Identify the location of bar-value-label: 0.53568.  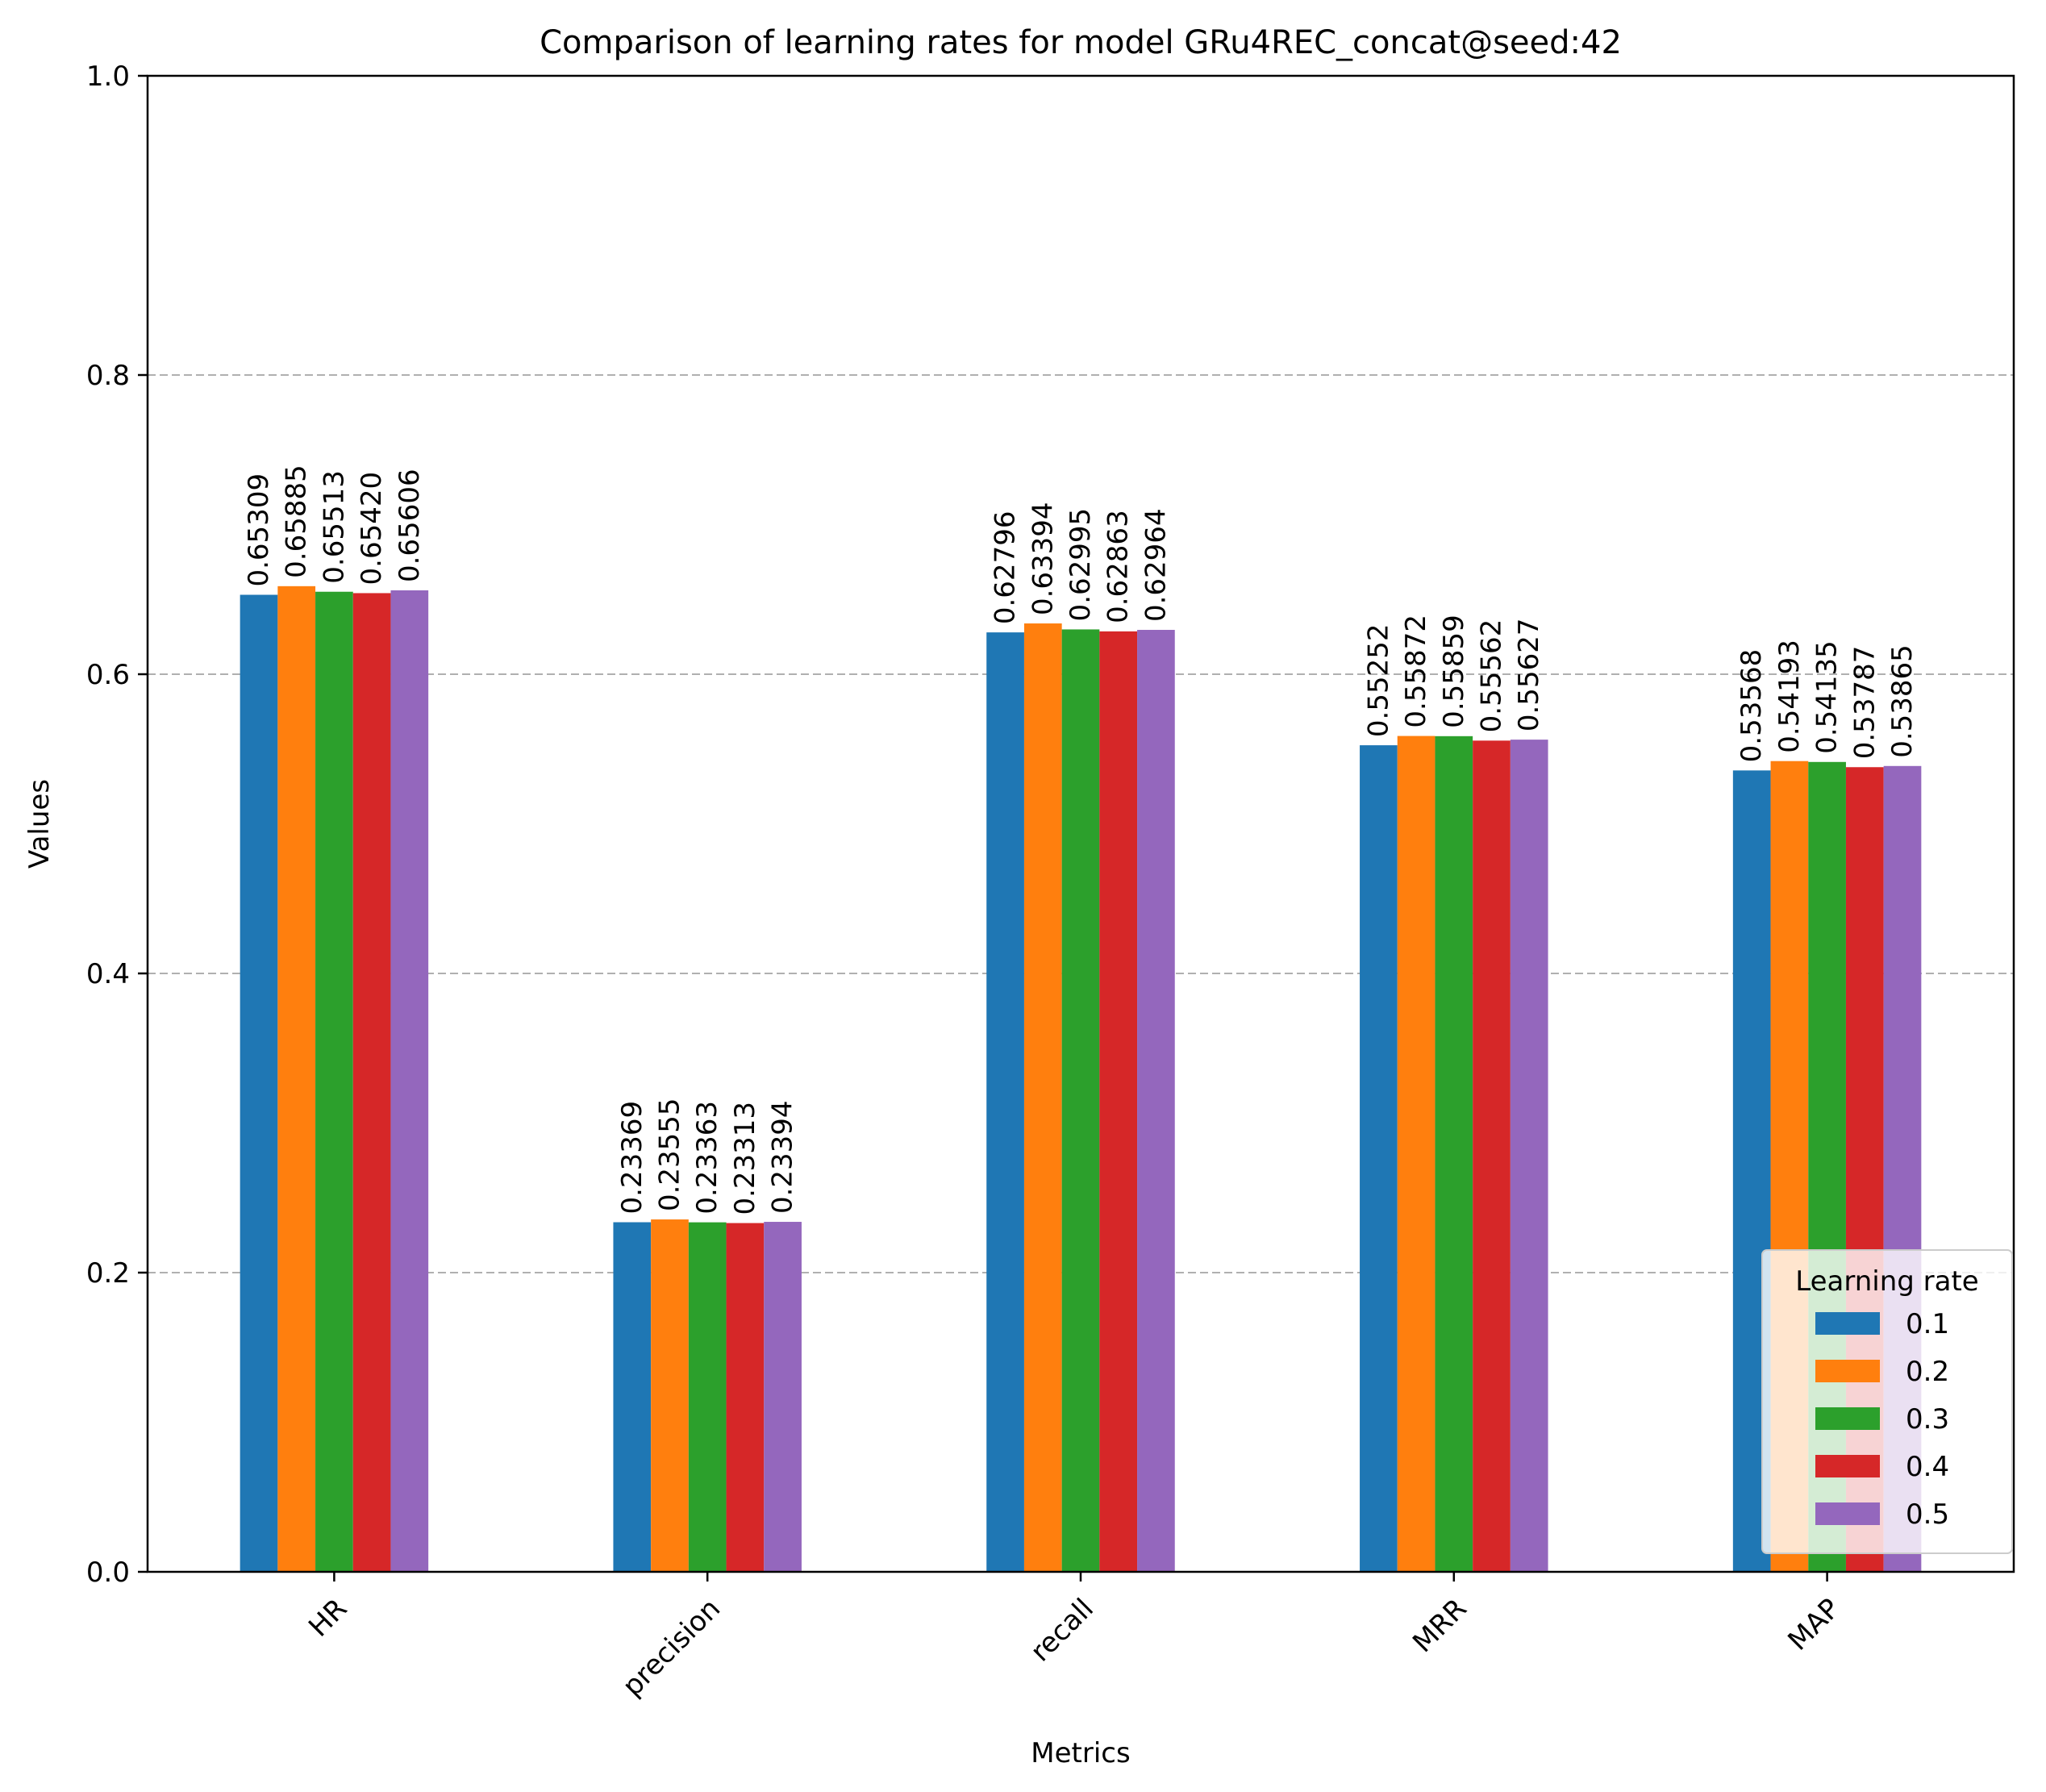
(1752, 706).